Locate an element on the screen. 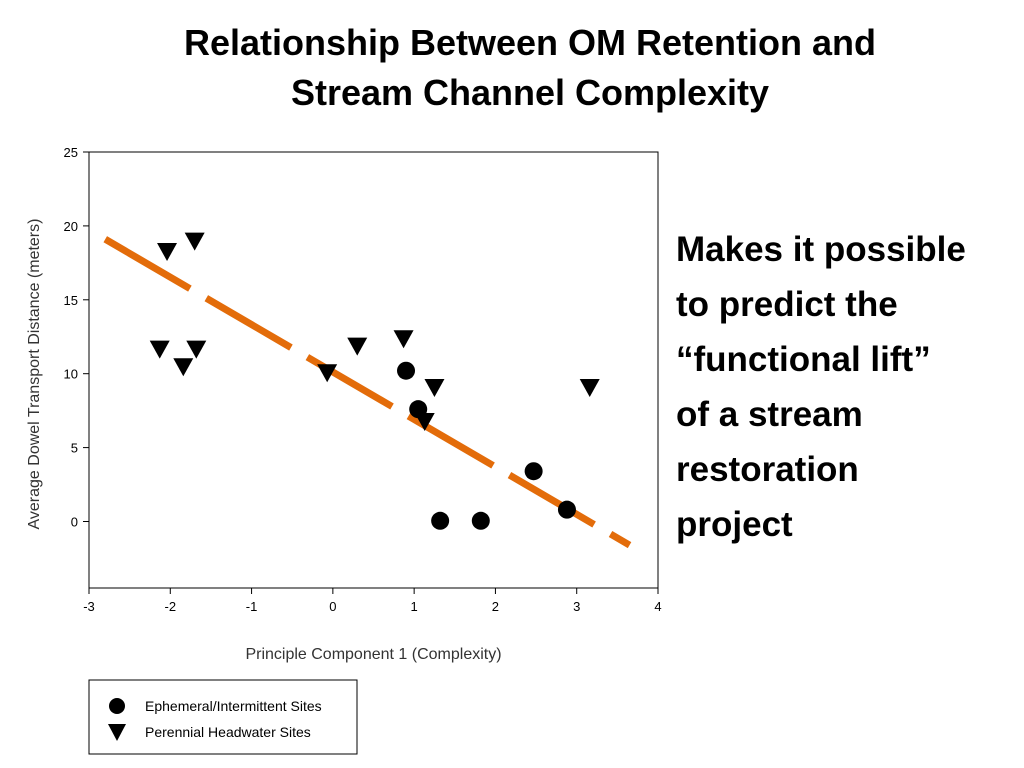 This screenshot has width=1024, height=768. x-tick-label: 2 is located at coordinates (495, 606).